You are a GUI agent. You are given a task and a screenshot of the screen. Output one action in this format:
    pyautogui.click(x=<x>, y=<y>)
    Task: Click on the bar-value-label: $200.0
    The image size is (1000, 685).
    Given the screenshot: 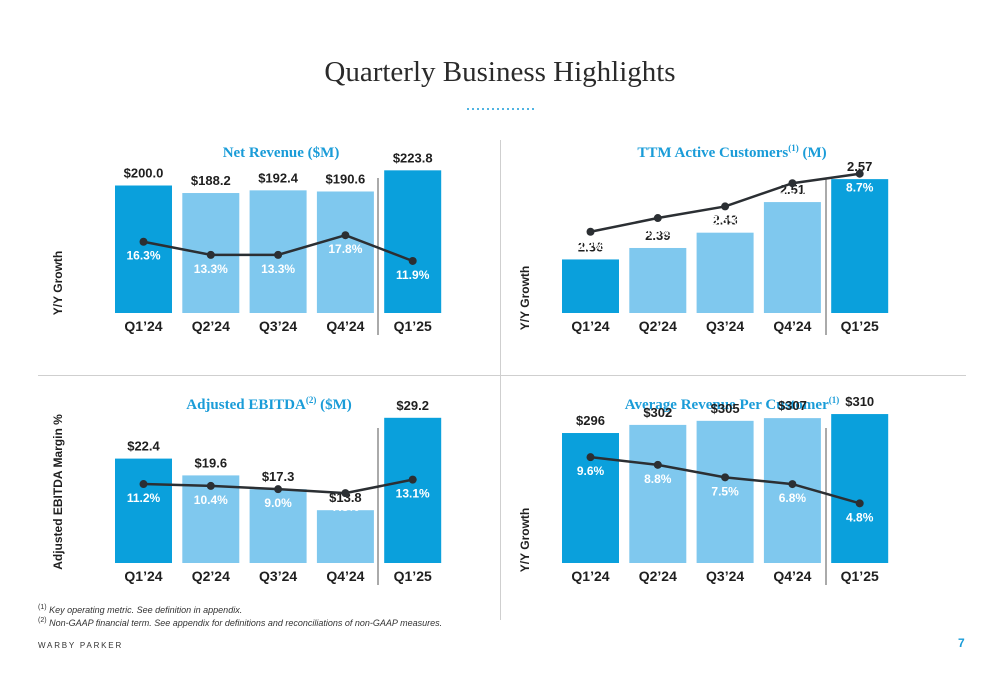 What is the action you would take?
    pyautogui.click(x=144, y=173)
    